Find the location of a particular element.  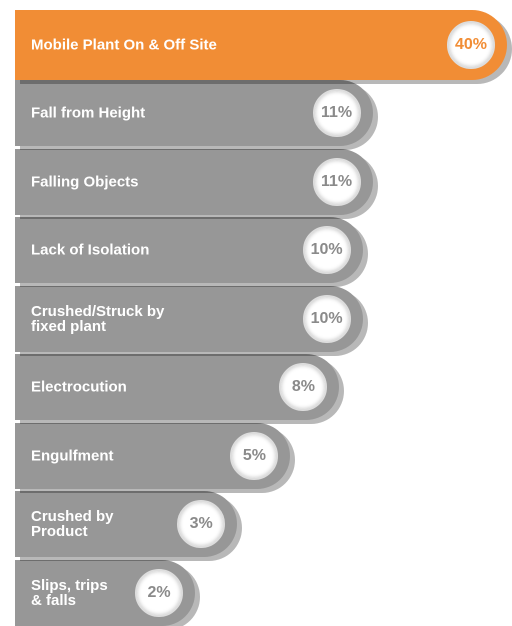

bar: Fall from Height 11% is located at coordinates (194, 113).